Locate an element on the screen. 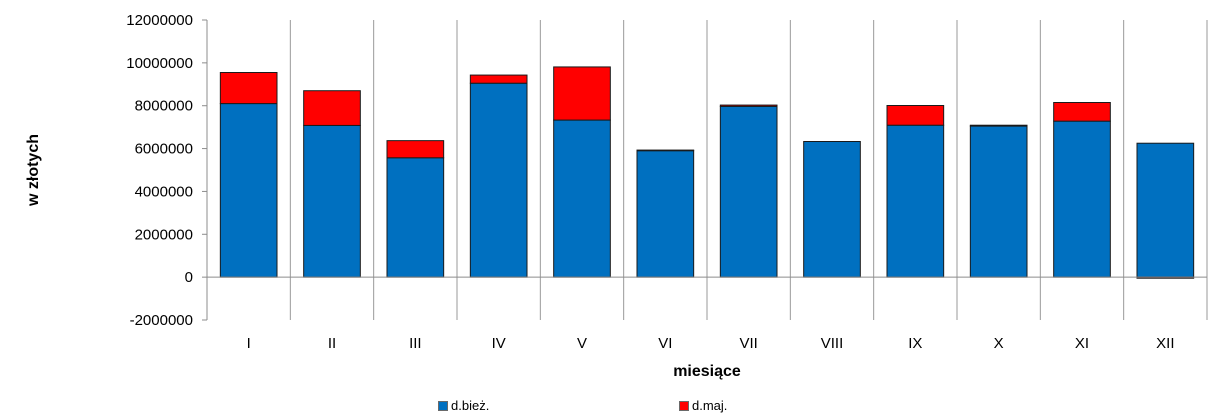  legend: d.bież. d.maj. is located at coordinates (612, 408).